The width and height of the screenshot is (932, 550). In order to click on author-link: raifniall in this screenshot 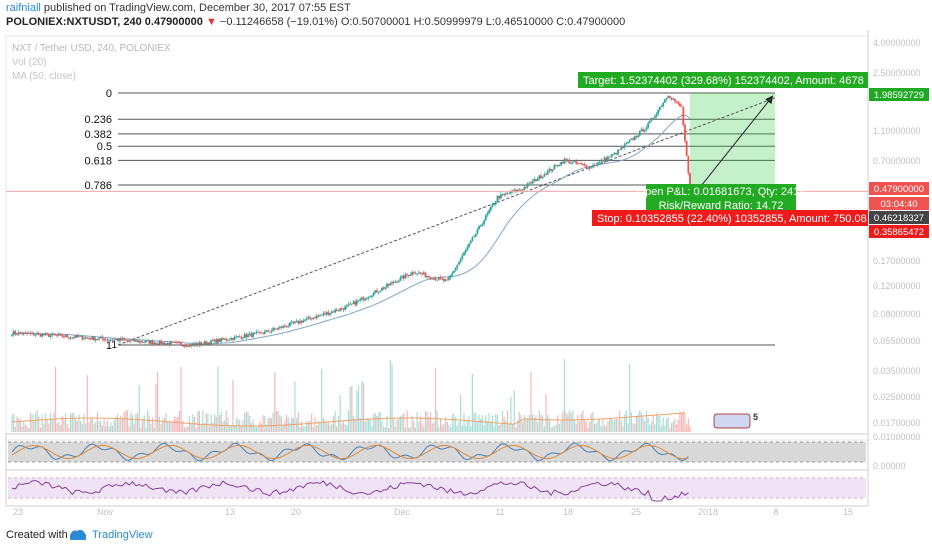, I will do `click(23, 8)`.